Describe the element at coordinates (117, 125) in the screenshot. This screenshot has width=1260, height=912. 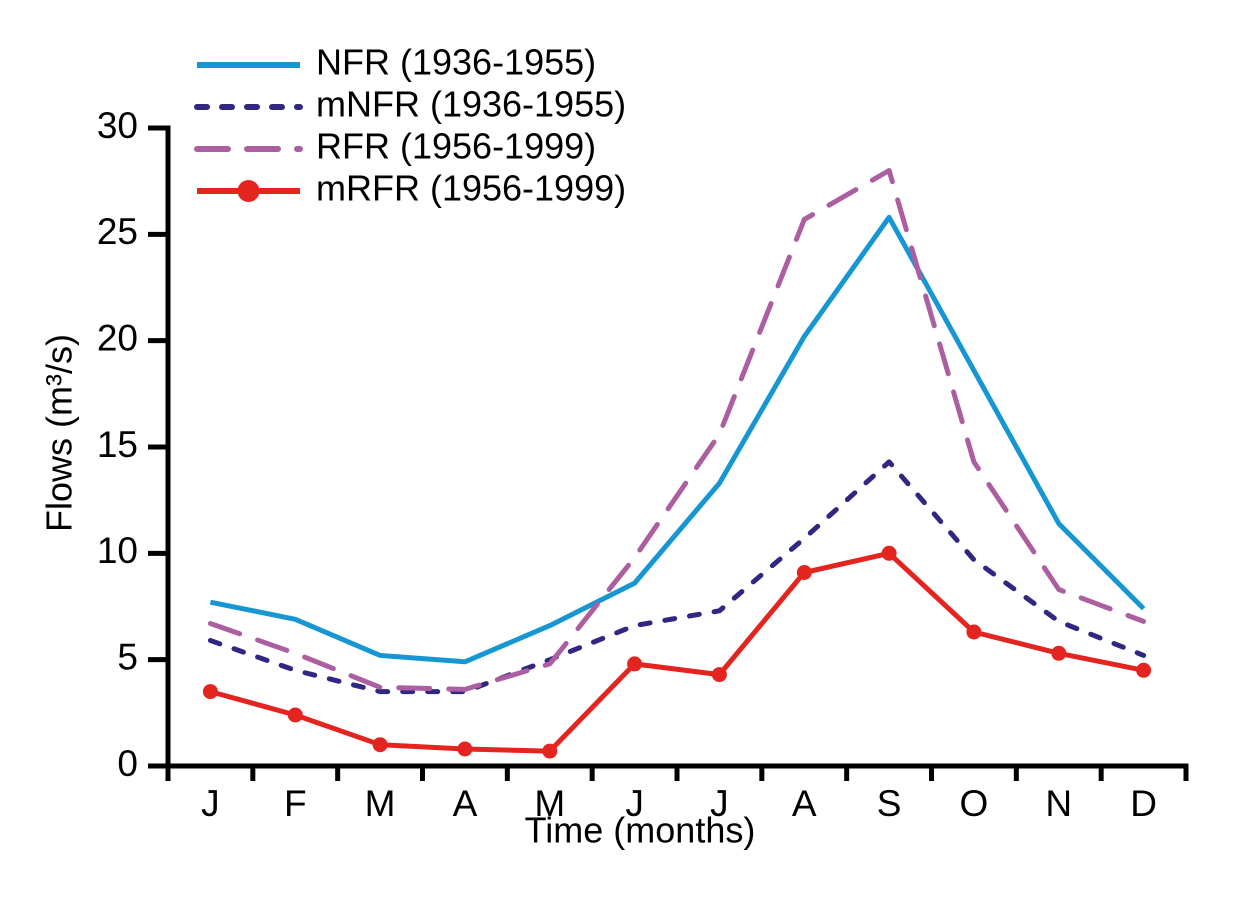
I see `y-tick-label: 30` at that location.